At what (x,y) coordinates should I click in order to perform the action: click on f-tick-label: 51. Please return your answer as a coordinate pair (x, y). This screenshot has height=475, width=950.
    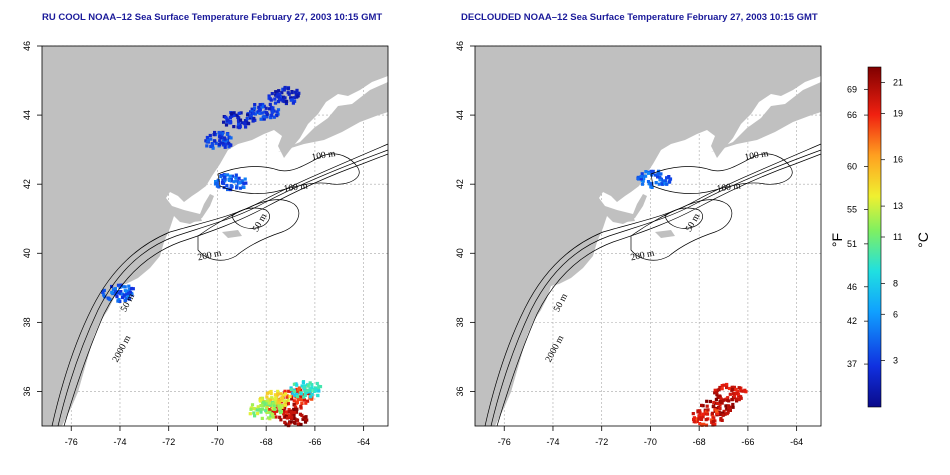
    Looking at the image, I should click on (852, 244).